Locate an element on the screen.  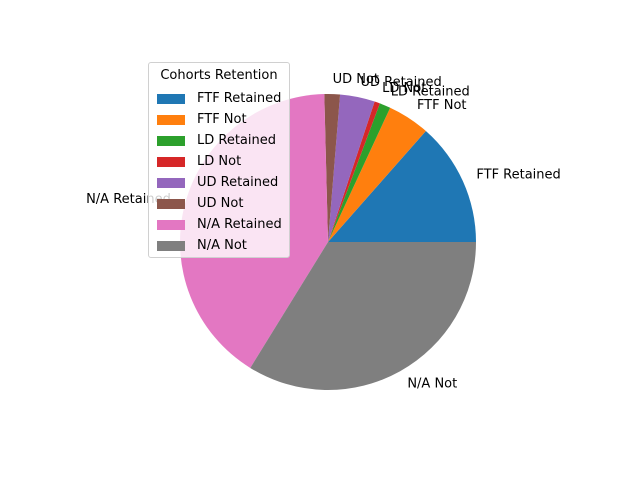
legend-entry: FTF Not is located at coordinates (219, 119).